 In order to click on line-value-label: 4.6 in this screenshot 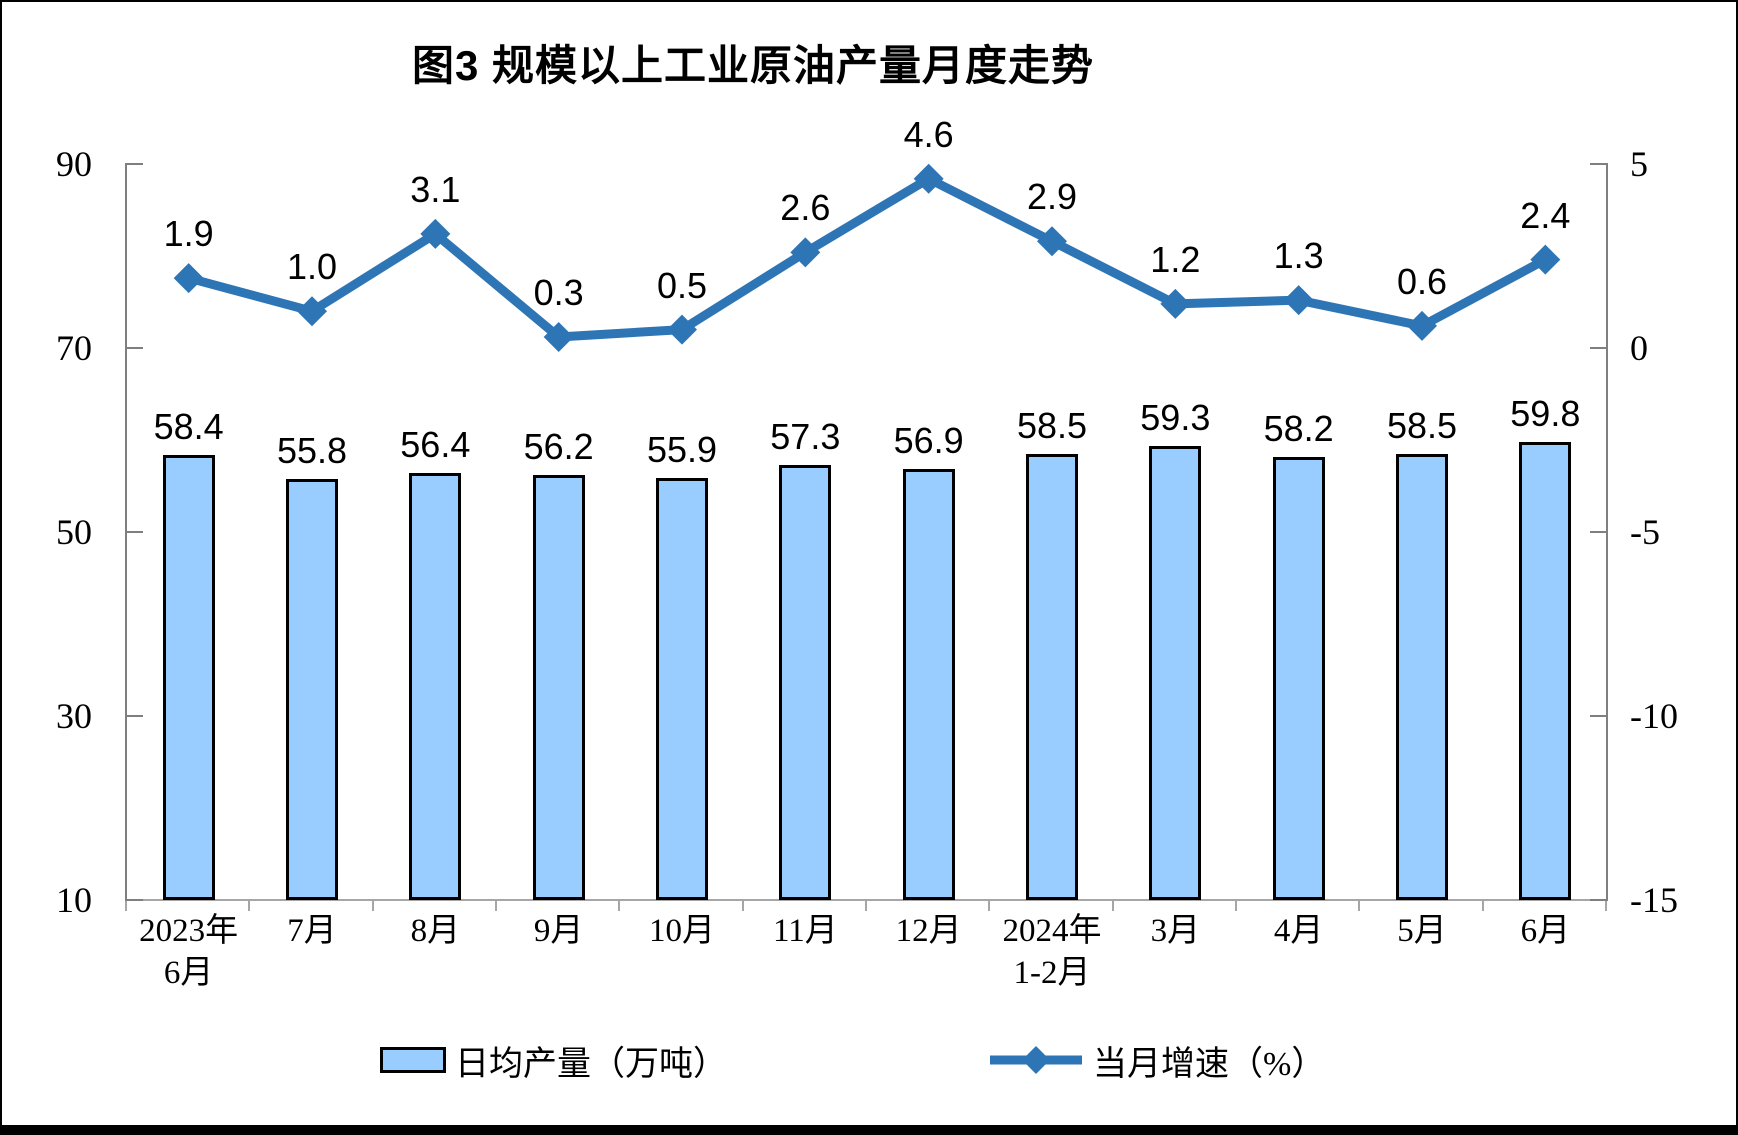, I will do `click(928, 134)`.